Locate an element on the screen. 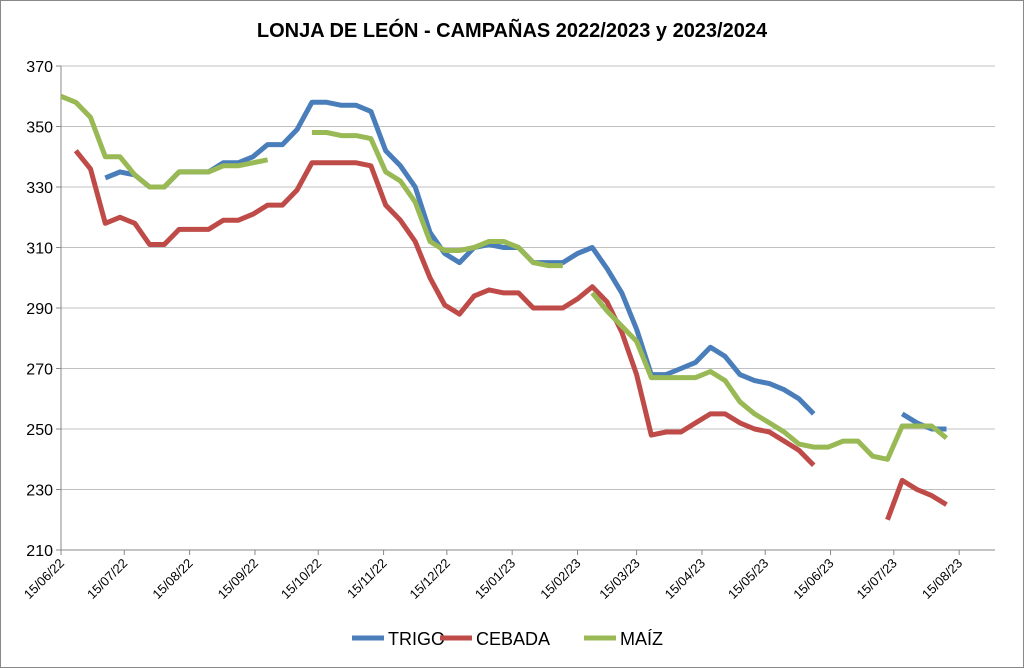  y-tick-label: 290 is located at coordinates (39, 309).